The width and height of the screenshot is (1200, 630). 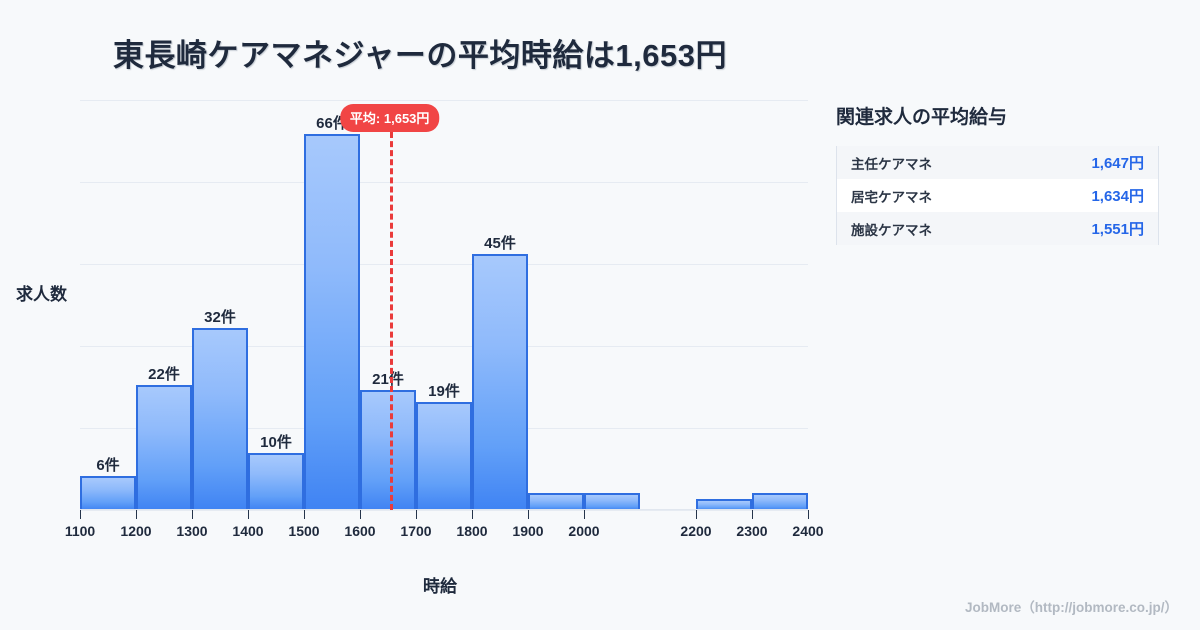 I want to click on salary-table-row: 居宅ケアマネ 1,634円, so click(x=997, y=195).